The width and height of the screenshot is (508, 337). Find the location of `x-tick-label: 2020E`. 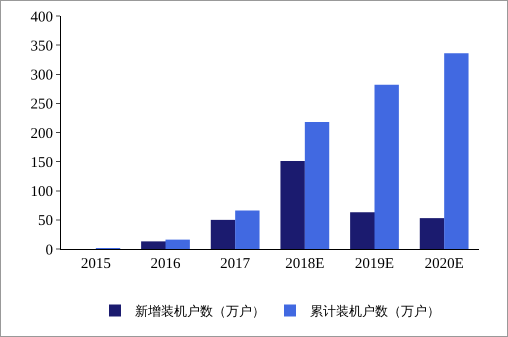

x-tick-label: 2020E is located at coordinates (444, 264).